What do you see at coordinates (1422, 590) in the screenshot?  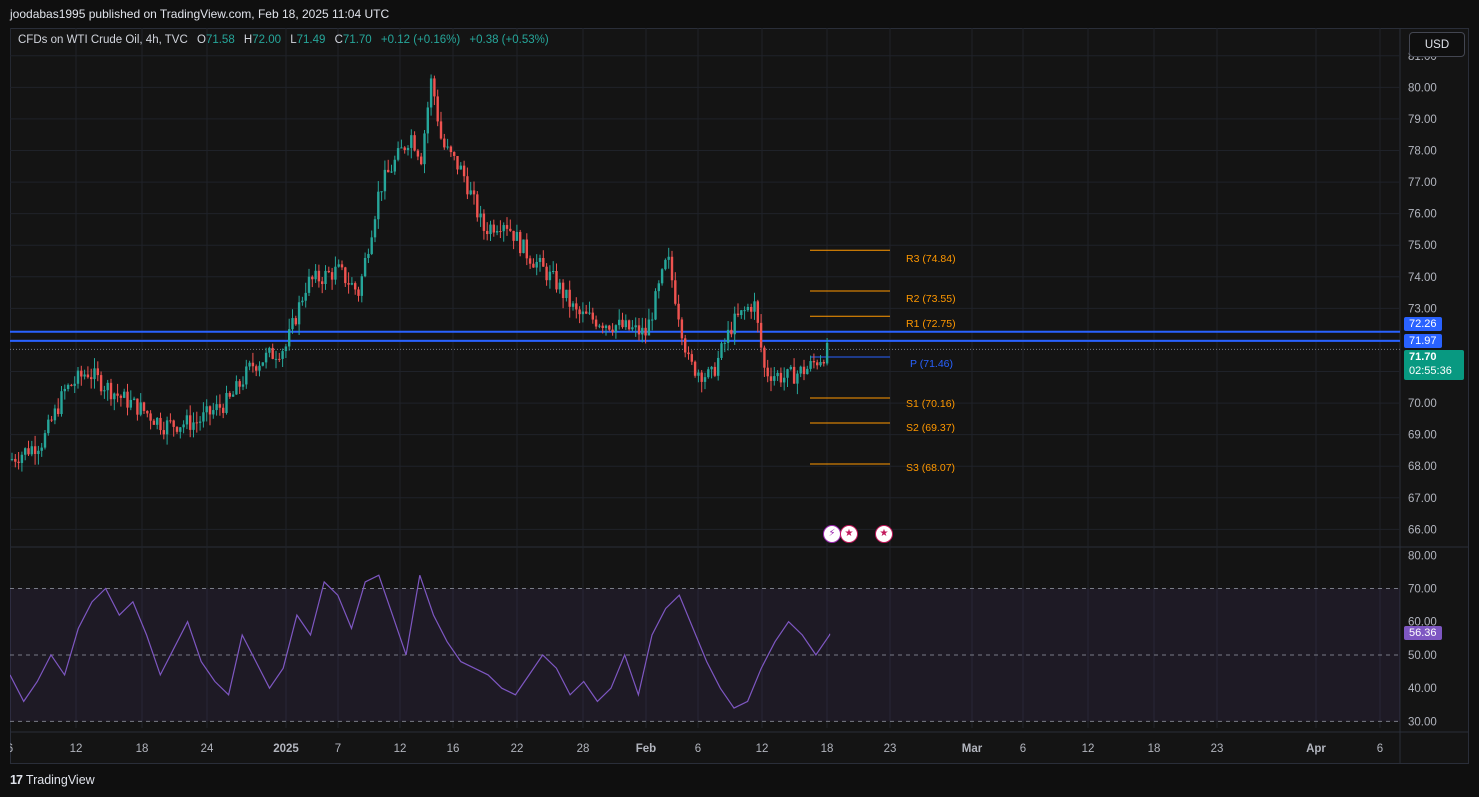 I see `rsi-y-tick-label: 70.00` at bounding box center [1422, 590].